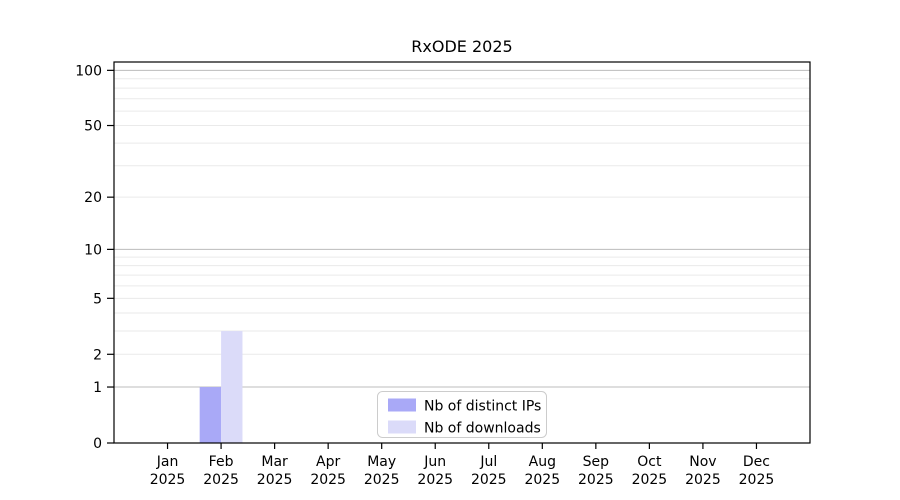 This screenshot has height=500, width=900. Describe the element at coordinates (649, 462) in the screenshot. I see `x-tick-label-month: Oct` at that location.